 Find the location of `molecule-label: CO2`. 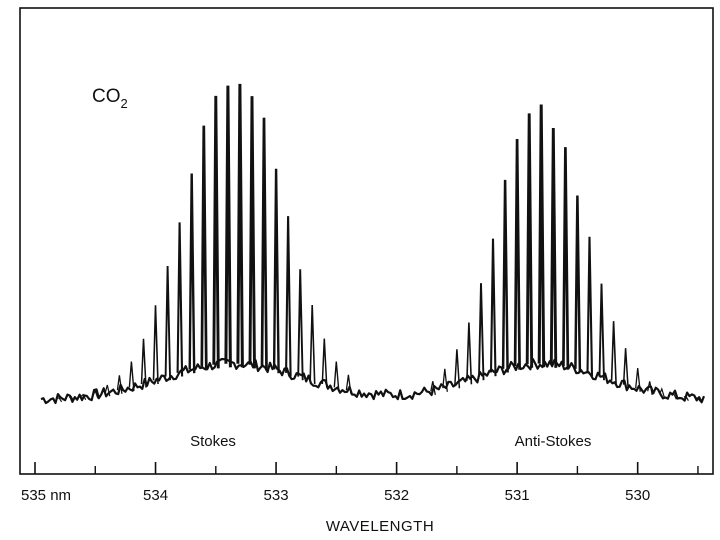

molecule-label: CO2 is located at coordinates (110, 98).